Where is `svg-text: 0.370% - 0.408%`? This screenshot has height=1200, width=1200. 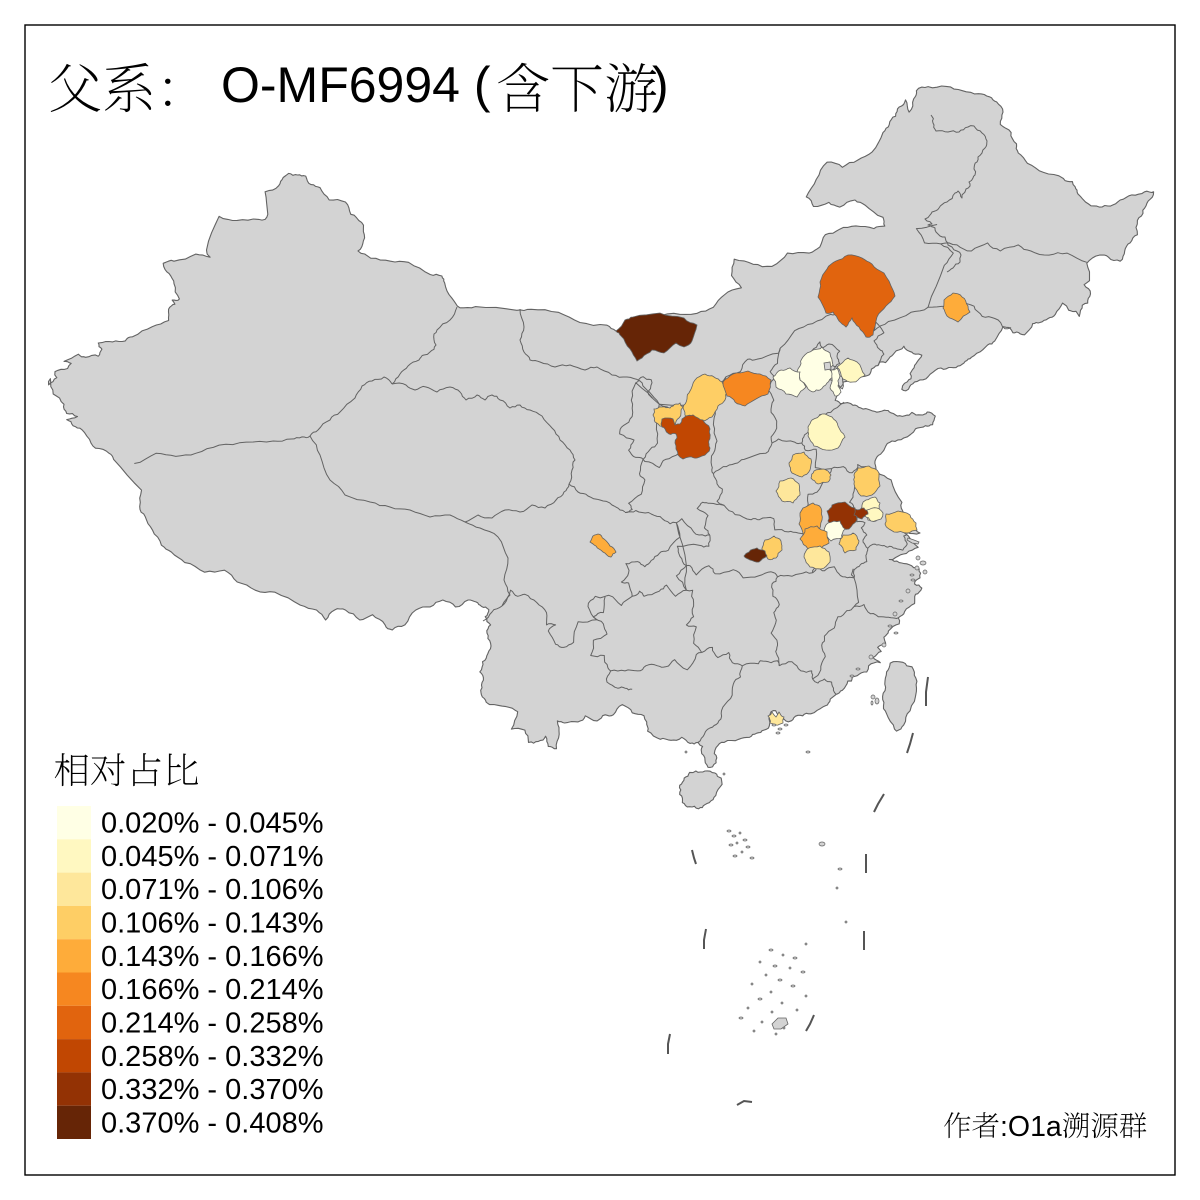 svg-text: 0.370% - 0.408% is located at coordinates (212, 1123).